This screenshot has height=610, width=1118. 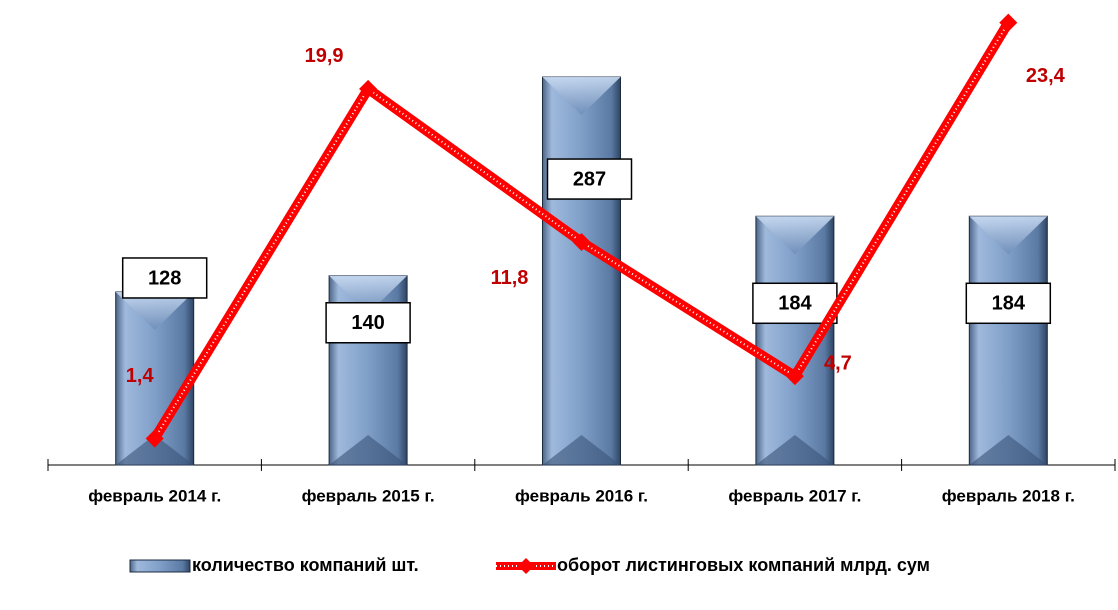 I want to click on legend-label: оборот листинговых компаний млрд. сум, so click(x=743, y=565).